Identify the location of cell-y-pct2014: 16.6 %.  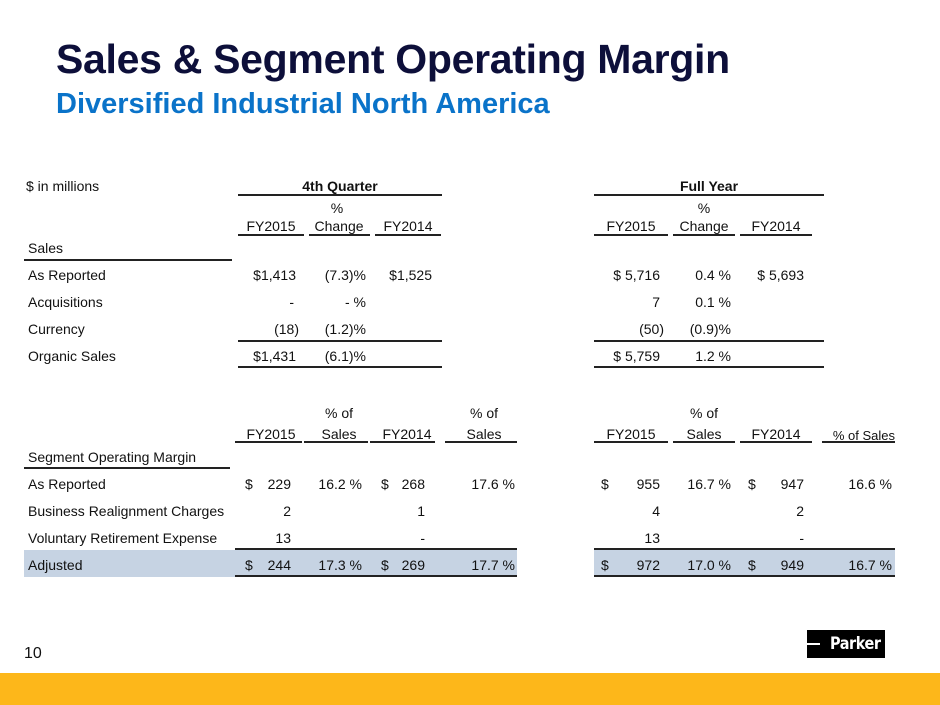
(870, 484).